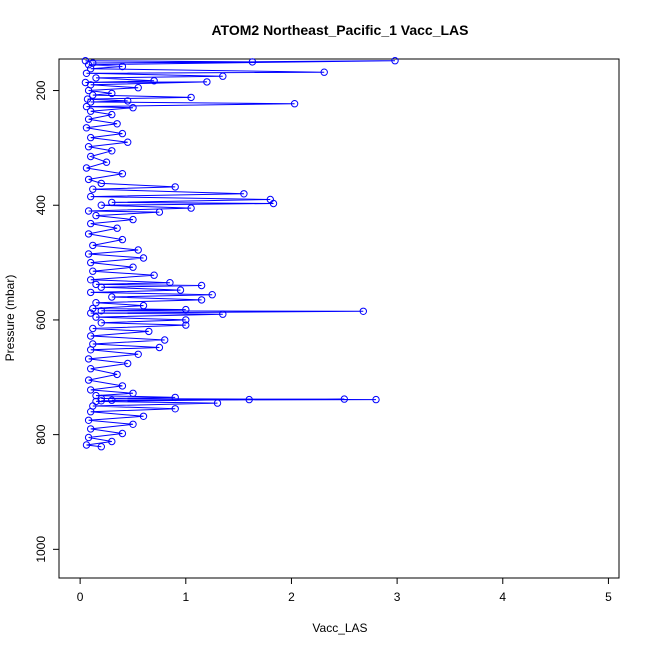 Image resolution: width=650 pixels, height=650 pixels. What do you see at coordinates (80, 597) in the screenshot?
I see `x-tick-label: 0` at bounding box center [80, 597].